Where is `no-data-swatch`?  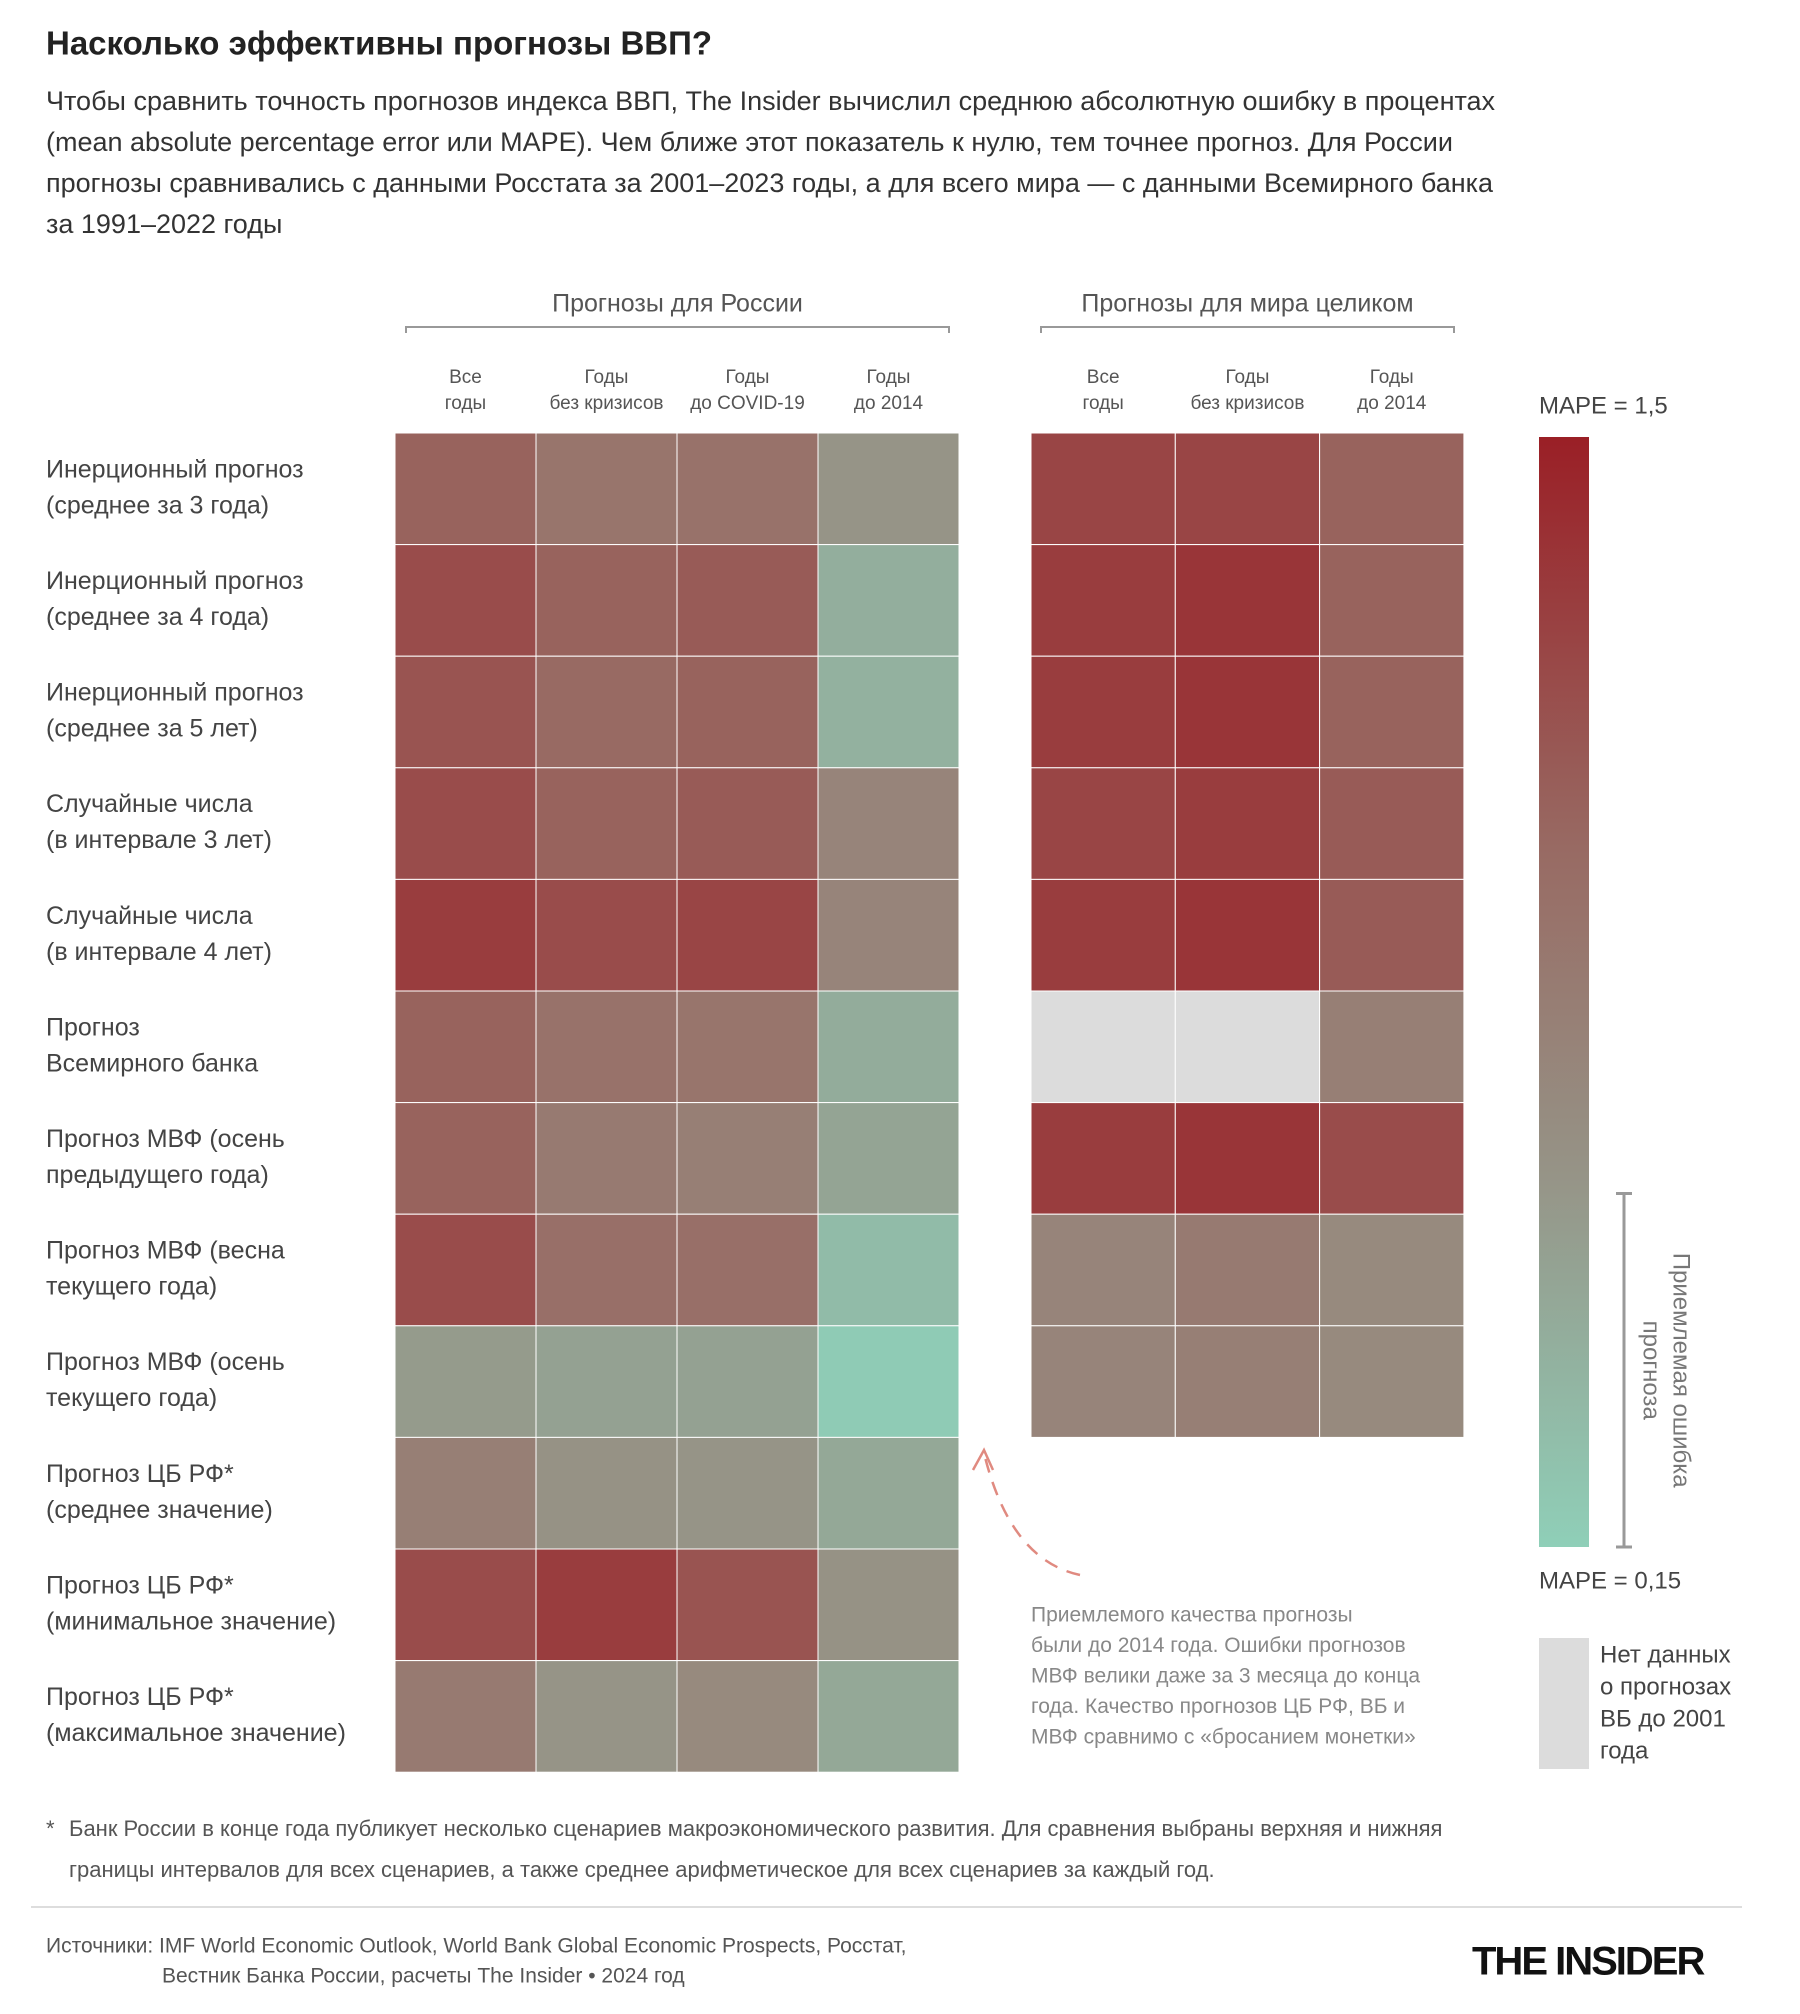
no-data-swatch is located at coordinates (1564, 1703).